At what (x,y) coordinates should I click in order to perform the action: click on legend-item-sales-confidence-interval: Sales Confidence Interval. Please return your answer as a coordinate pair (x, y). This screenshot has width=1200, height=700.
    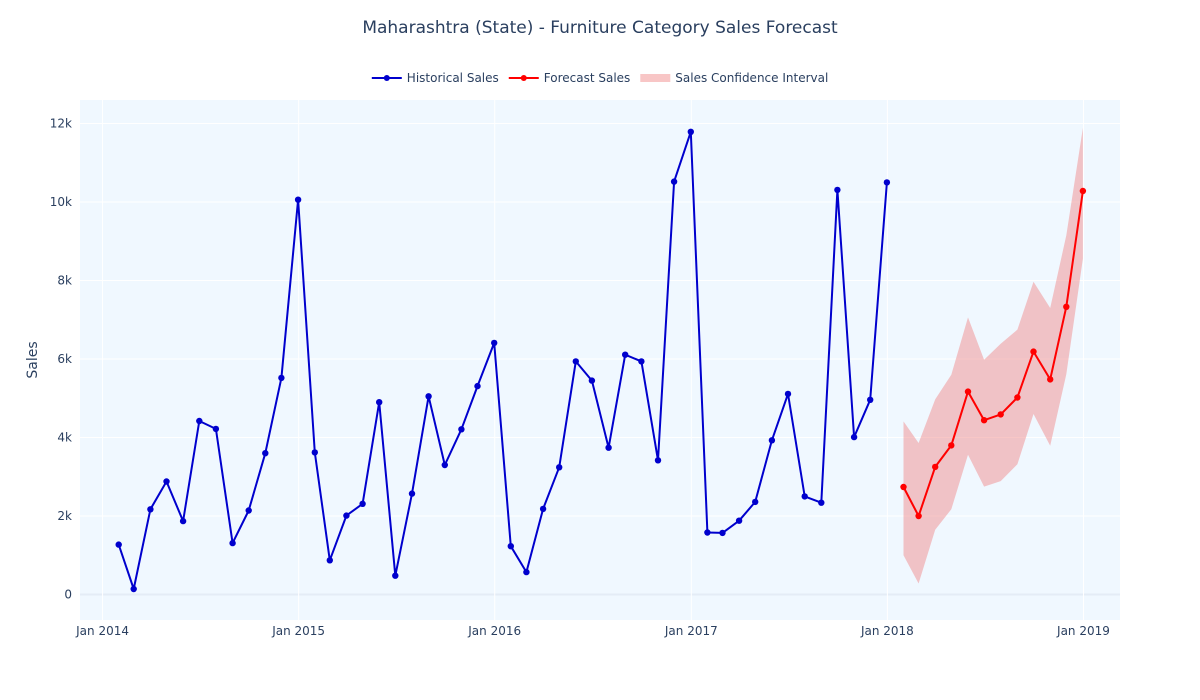
    Looking at the image, I should click on (734, 78).